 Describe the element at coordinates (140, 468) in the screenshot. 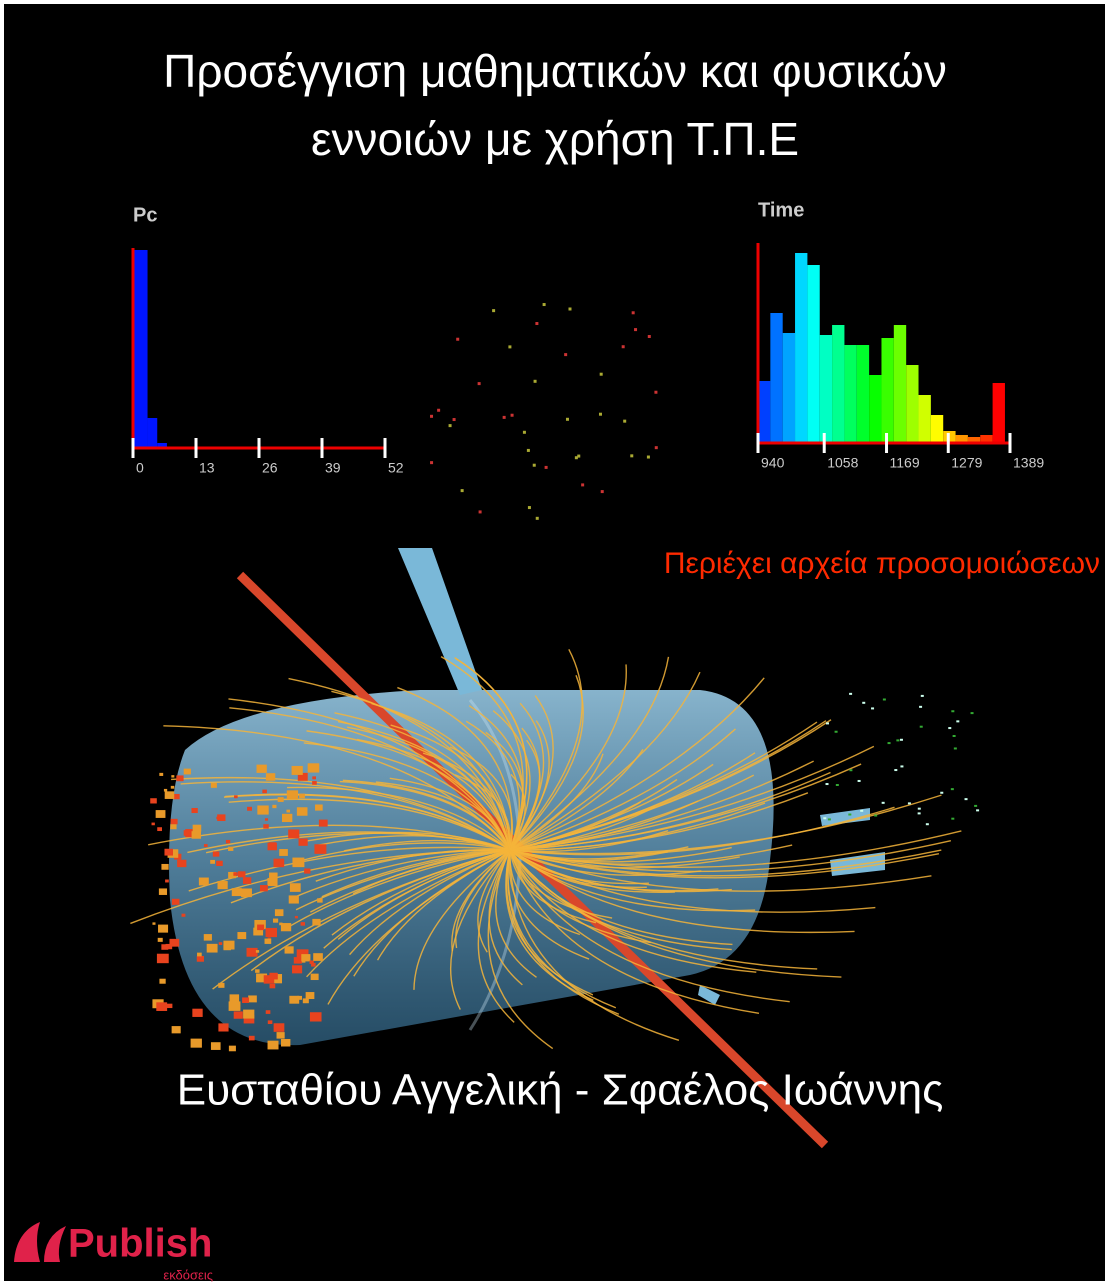

I see `x-tick-label: 0` at that location.